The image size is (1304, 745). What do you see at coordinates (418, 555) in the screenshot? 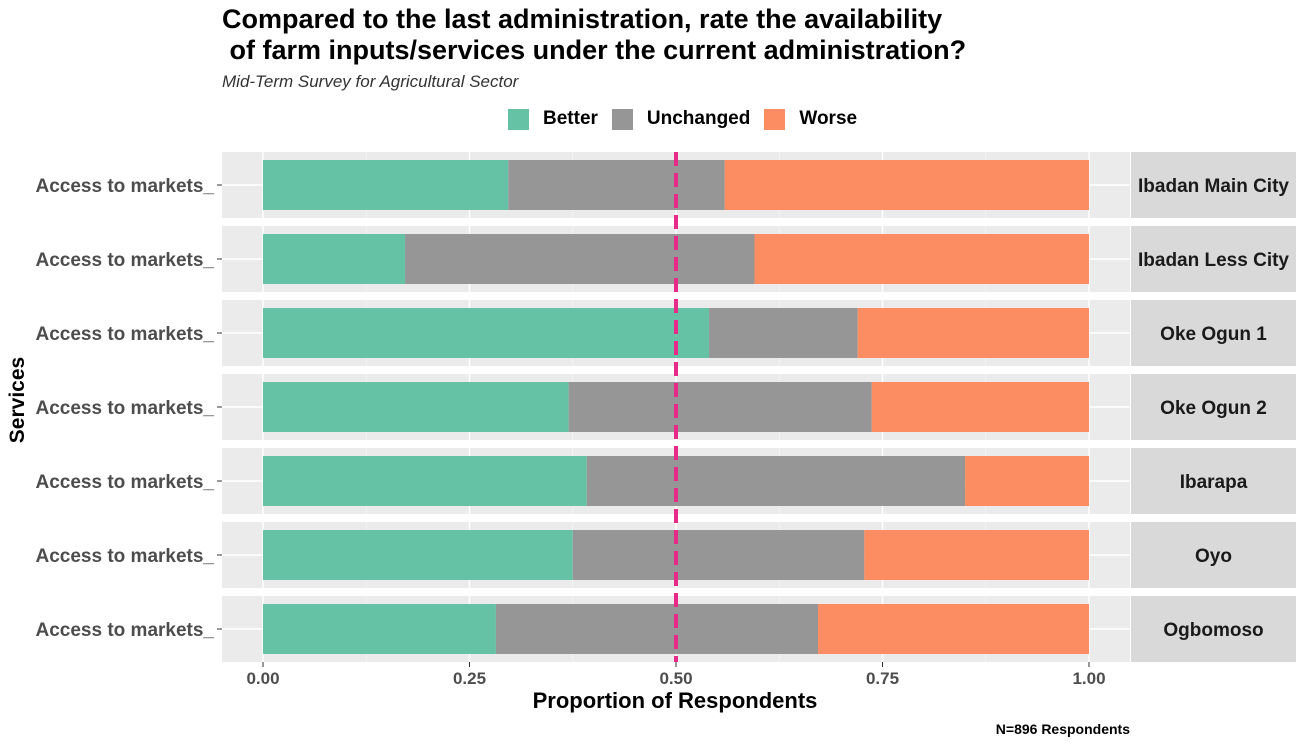
I see `bar-better-oyo` at bounding box center [418, 555].